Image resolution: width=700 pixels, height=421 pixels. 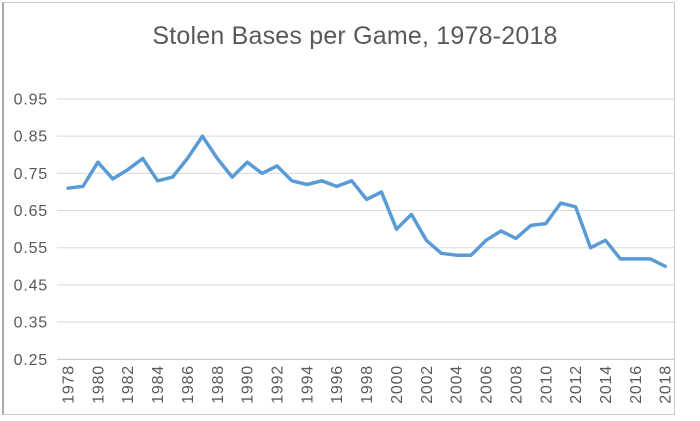 What do you see at coordinates (98, 384) in the screenshot?
I see `x-axis-tick-label: 1980` at bounding box center [98, 384].